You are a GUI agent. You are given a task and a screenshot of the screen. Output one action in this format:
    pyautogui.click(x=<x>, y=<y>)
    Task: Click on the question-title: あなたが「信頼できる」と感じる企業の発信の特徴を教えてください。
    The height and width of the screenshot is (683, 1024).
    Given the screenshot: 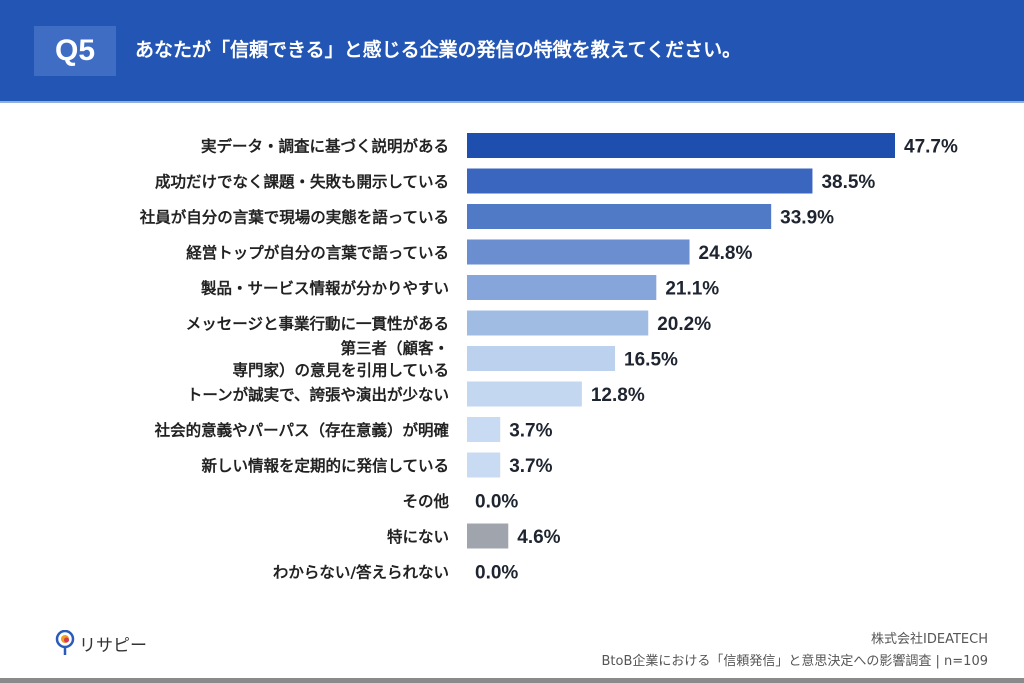 What is the action you would take?
    pyautogui.click(x=438, y=50)
    